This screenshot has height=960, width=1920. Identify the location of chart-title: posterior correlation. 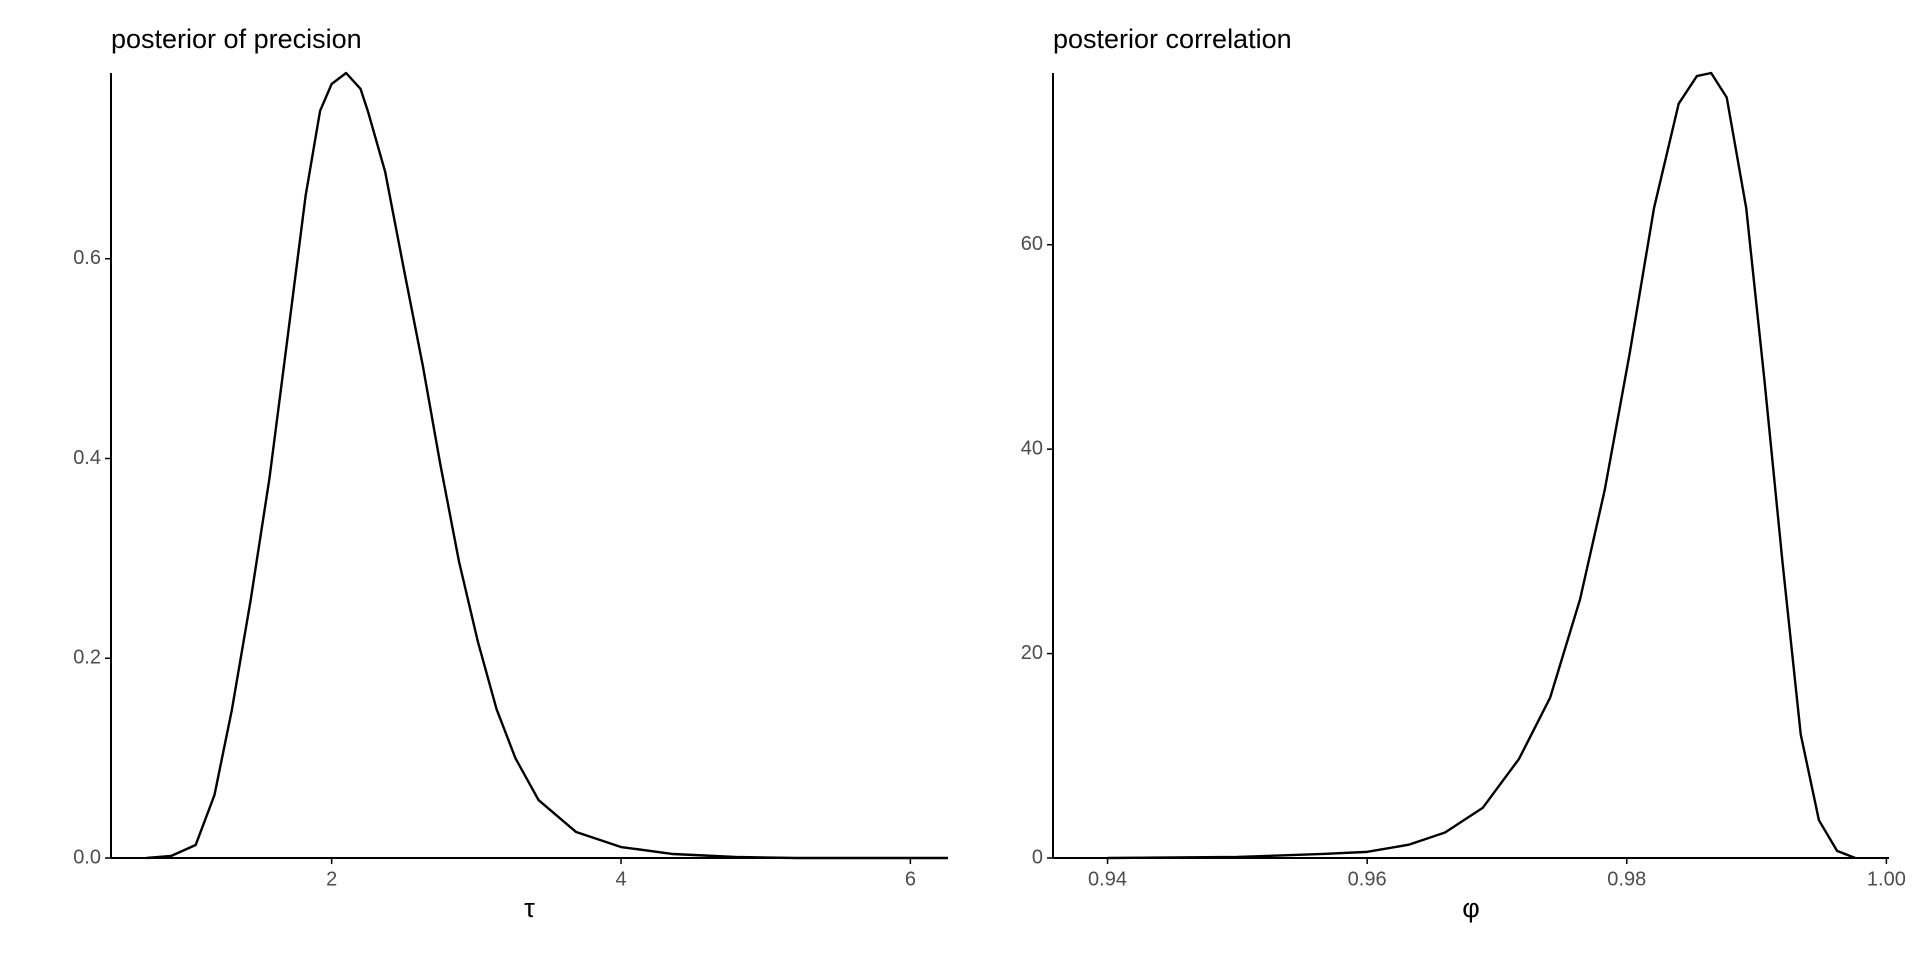
(1172, 39).